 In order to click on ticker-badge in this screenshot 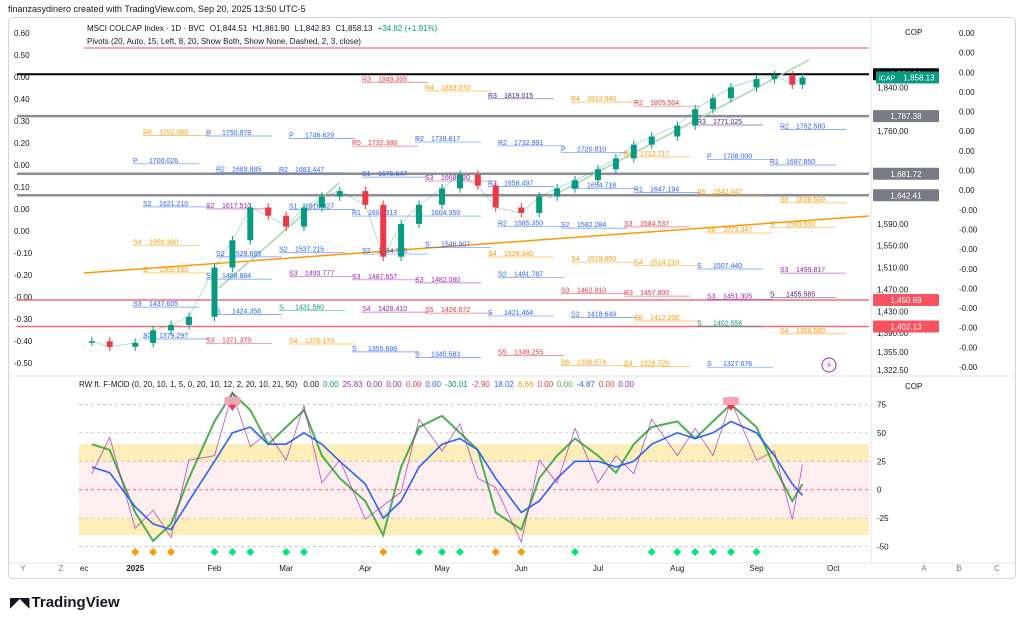, I will do `click(887, 77)`.